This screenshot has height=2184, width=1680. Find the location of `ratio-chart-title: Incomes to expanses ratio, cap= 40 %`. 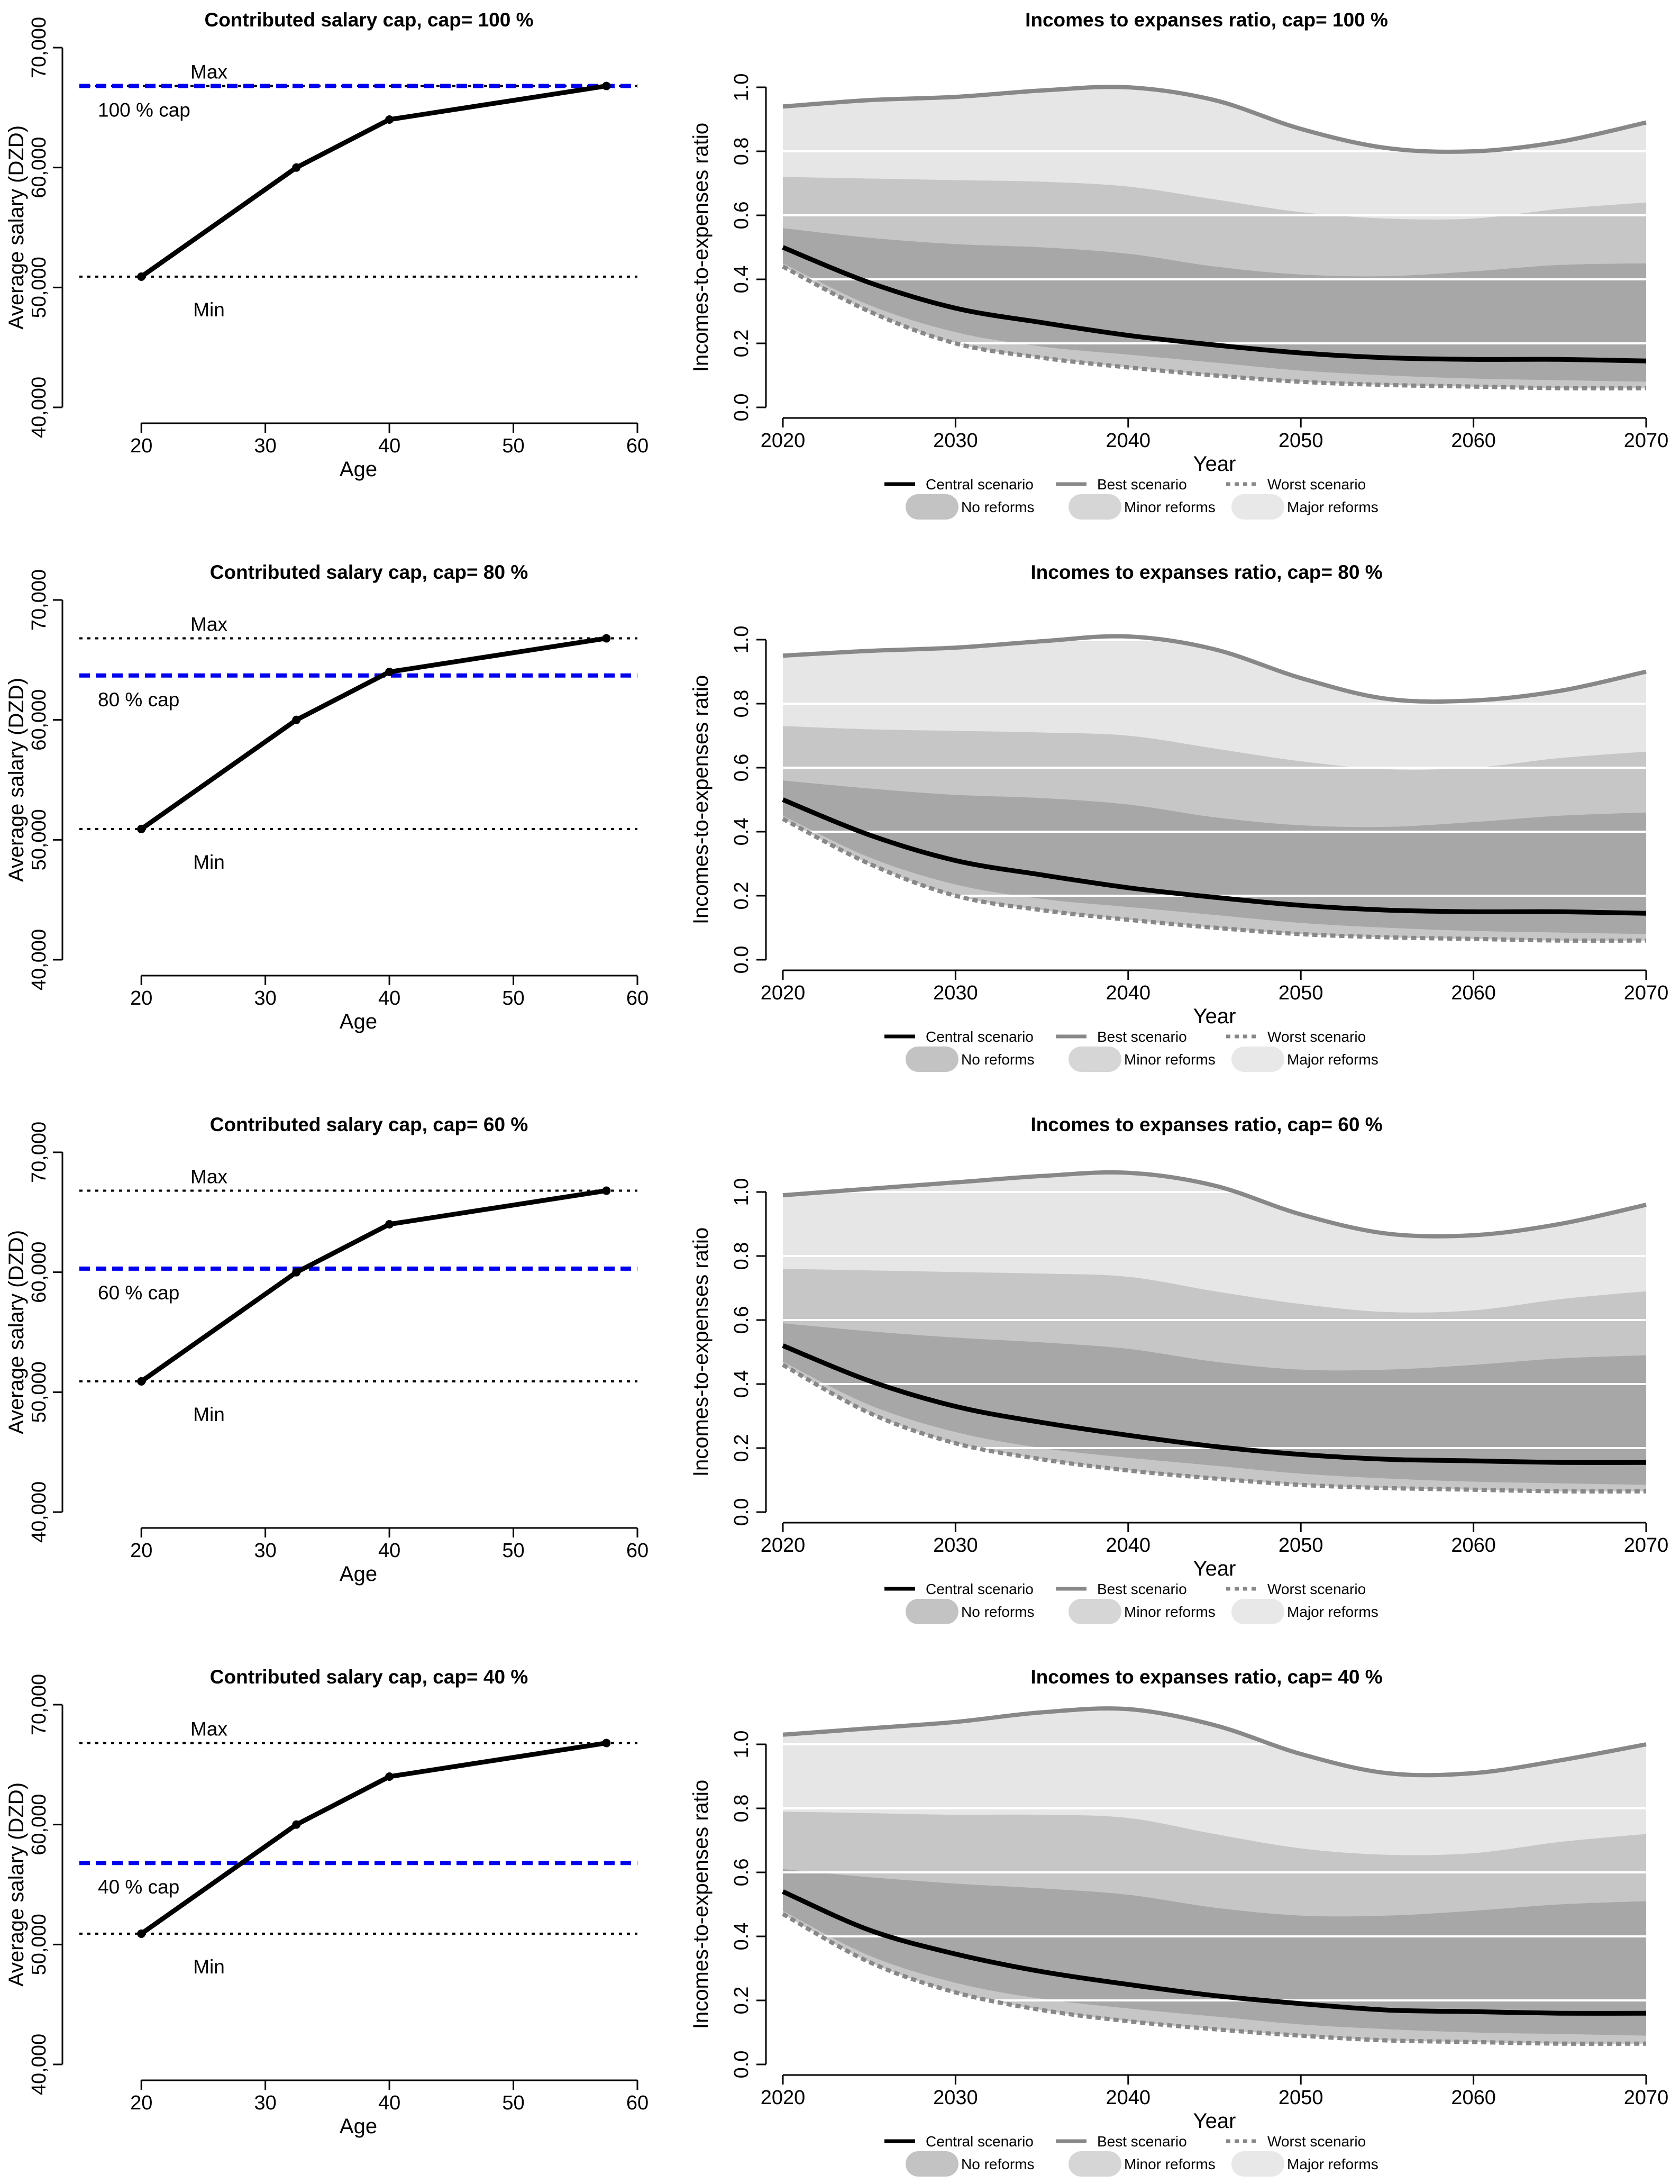

ratio-chart-title: Incomes to expanses ratio, cap= 40 % is located at coordinates (1206, 1677).